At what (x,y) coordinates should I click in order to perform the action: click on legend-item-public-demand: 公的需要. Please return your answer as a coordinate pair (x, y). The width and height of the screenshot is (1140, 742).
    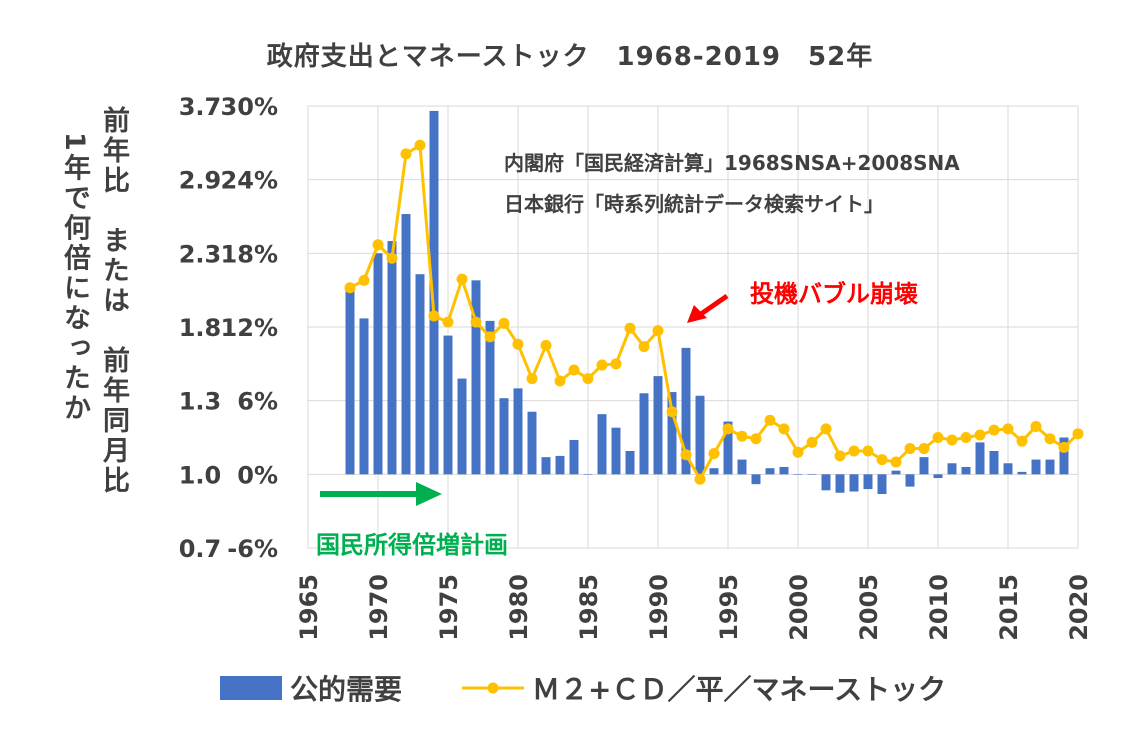
    Looking at the image, I should click on (311, 688).